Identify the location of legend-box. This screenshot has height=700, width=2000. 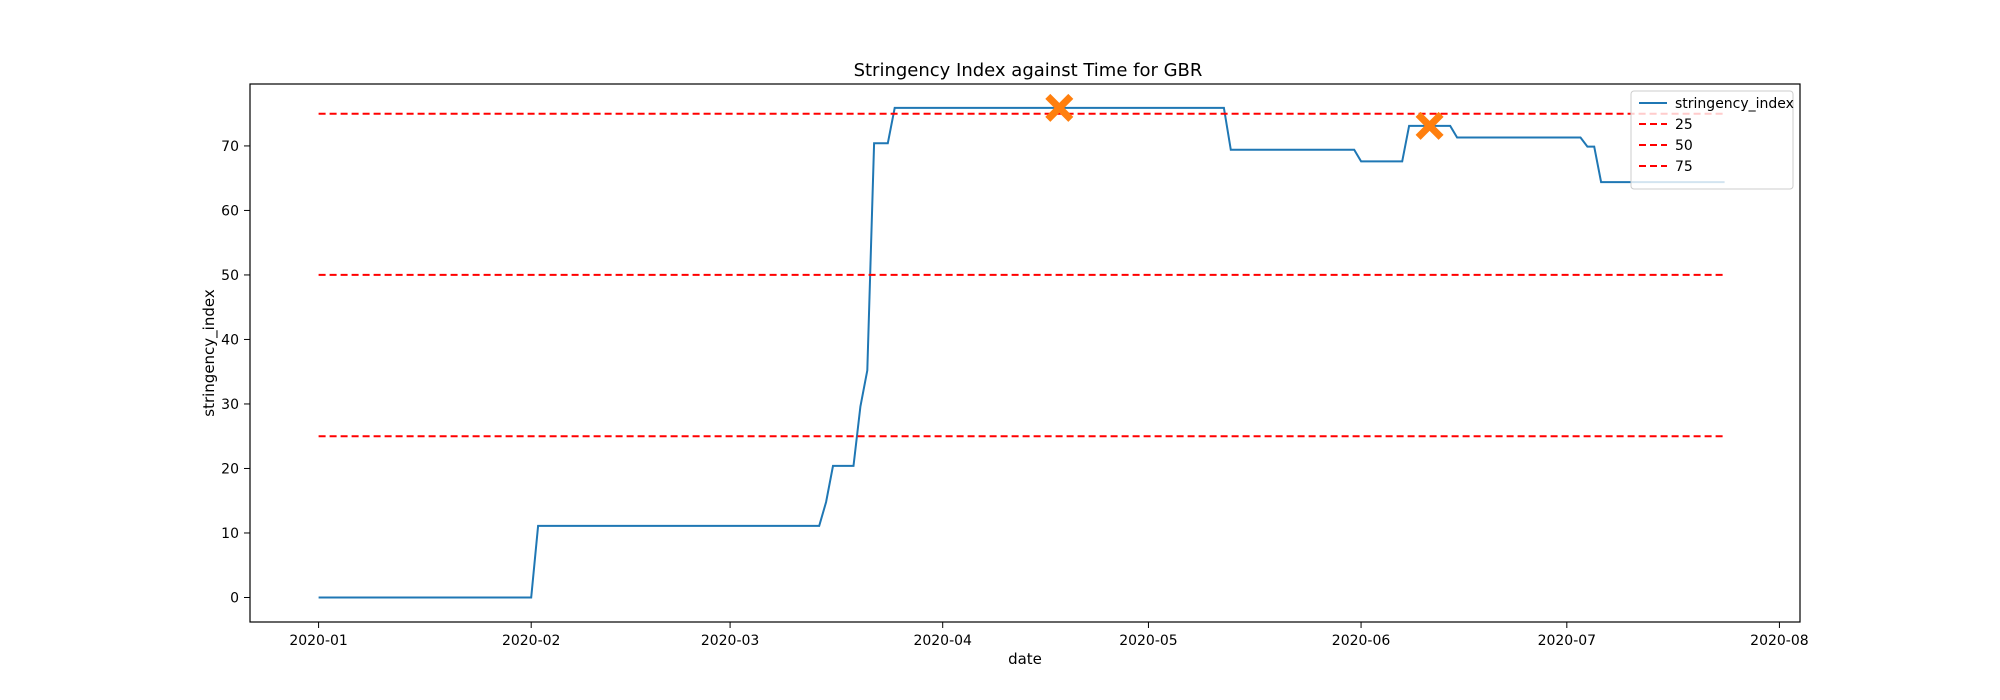
(1712, 140).